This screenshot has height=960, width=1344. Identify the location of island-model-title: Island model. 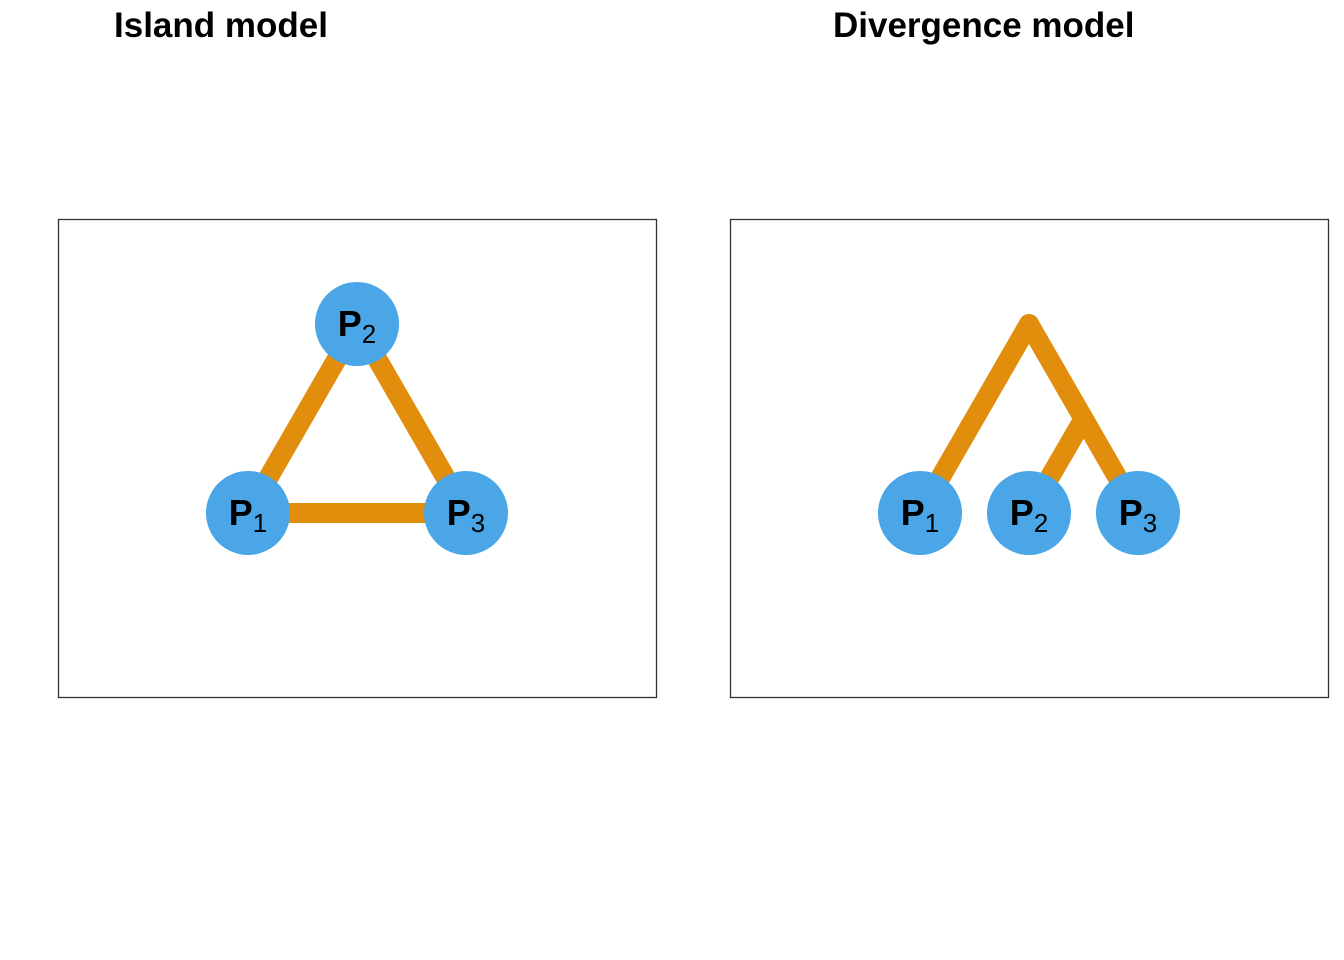
(221, 25).